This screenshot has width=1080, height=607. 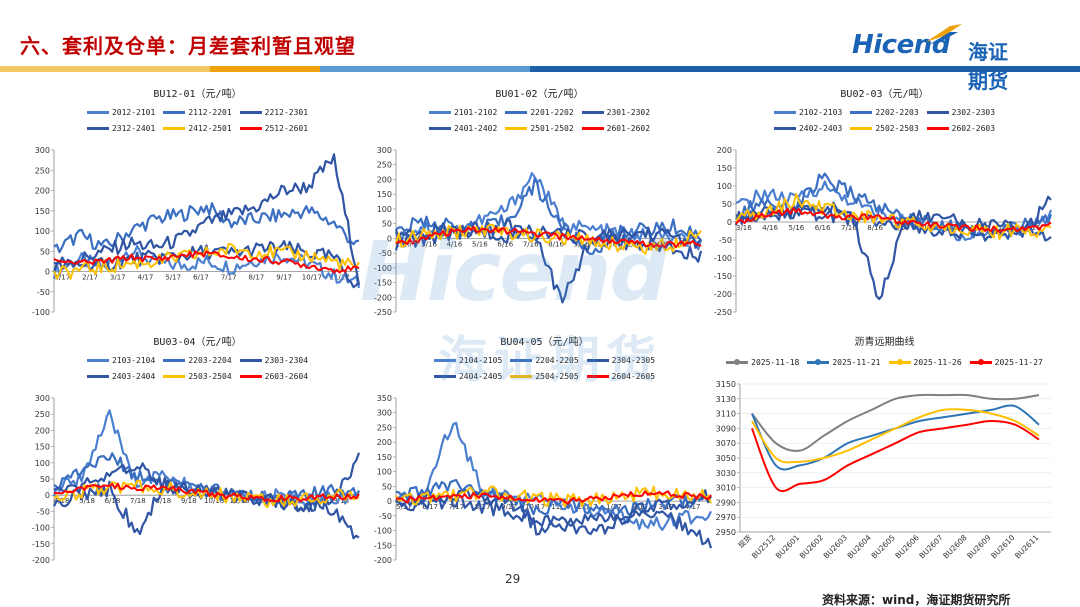 I want to click on legend-label: 2301-2302, so click(x=628, y=112).